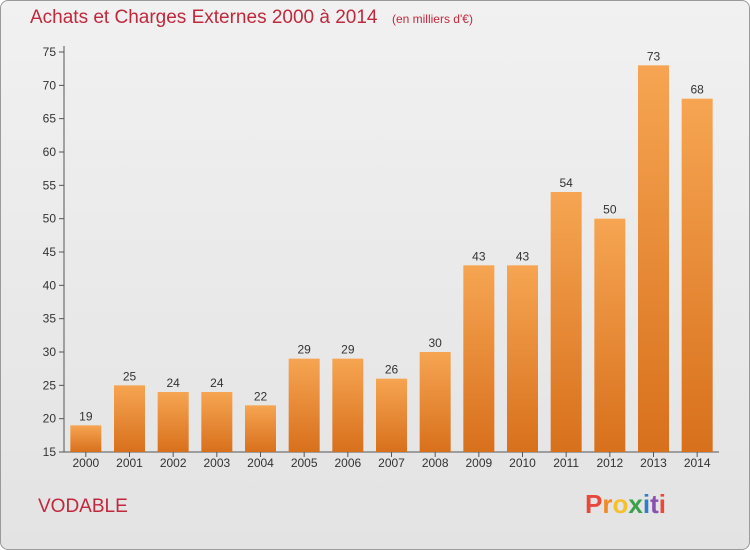 This screenshot has height=550, width=750. What do you see at coordinates (594, 504) in the screenshot?
I see `logo-letter: P` at bounding box center [594, 504].